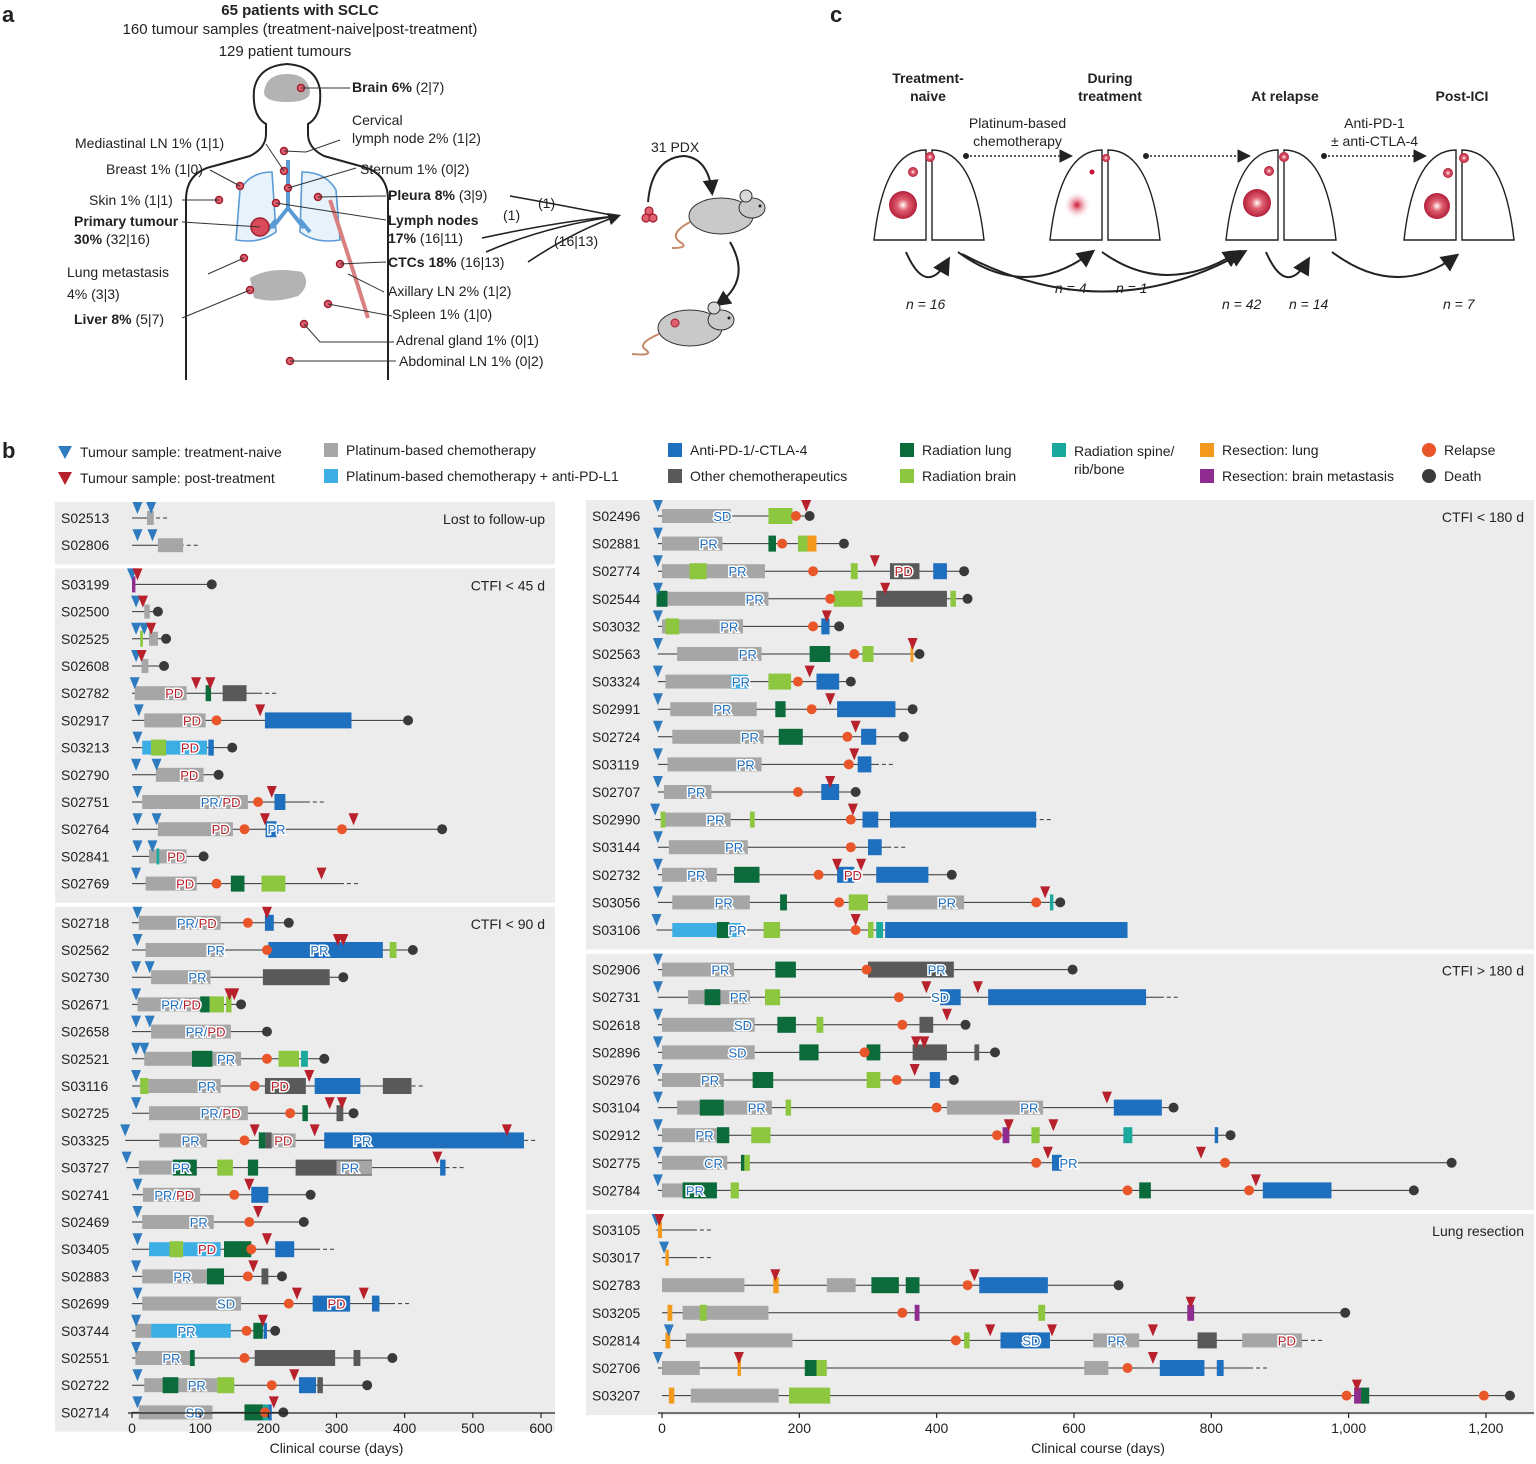  Describe the element at coordinates (65, 478) in the screenshot. I see `post-triangle-icon` at that location.